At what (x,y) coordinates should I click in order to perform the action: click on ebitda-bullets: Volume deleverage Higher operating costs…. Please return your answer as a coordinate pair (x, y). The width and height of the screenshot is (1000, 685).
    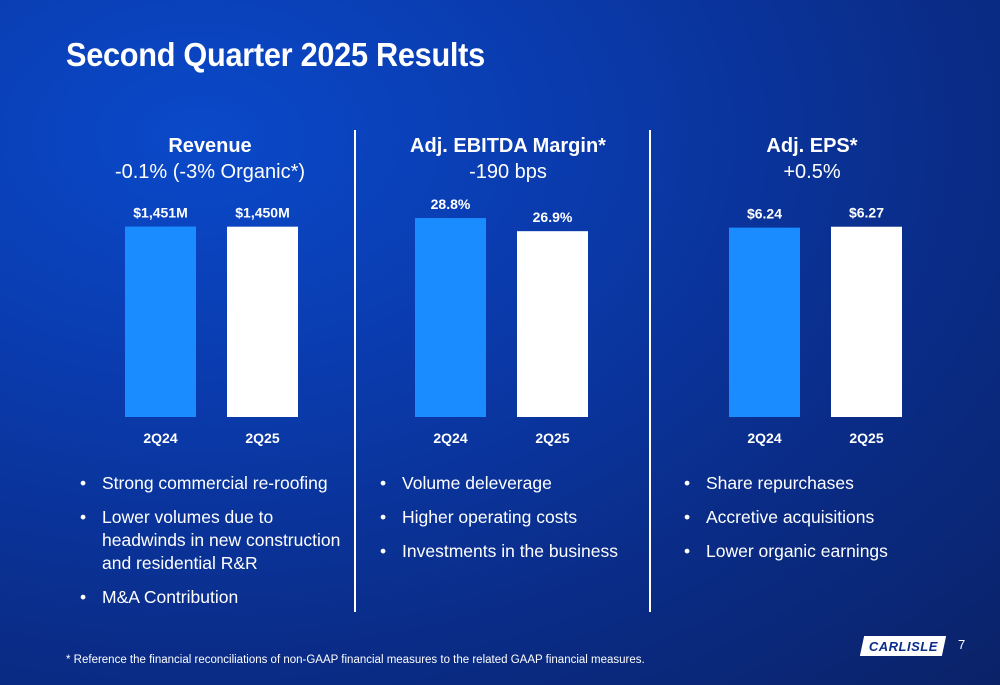
    Looking at the image, I should click on (506, 523).